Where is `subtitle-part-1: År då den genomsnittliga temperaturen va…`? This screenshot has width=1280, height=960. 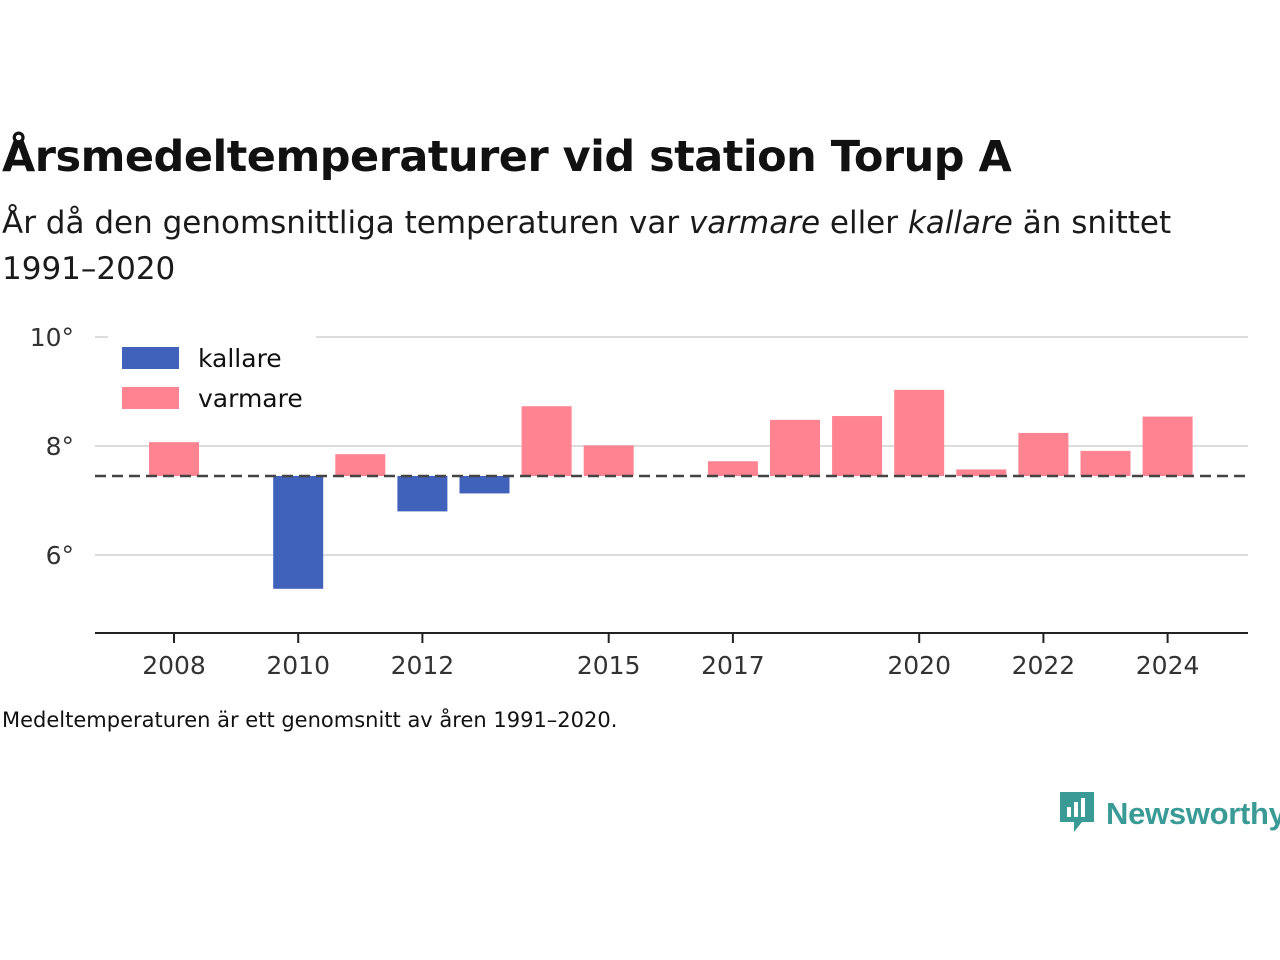 subtitle-part-1: År då den genomsnittliga temperaturen va… is located at coordinates (345, 223).